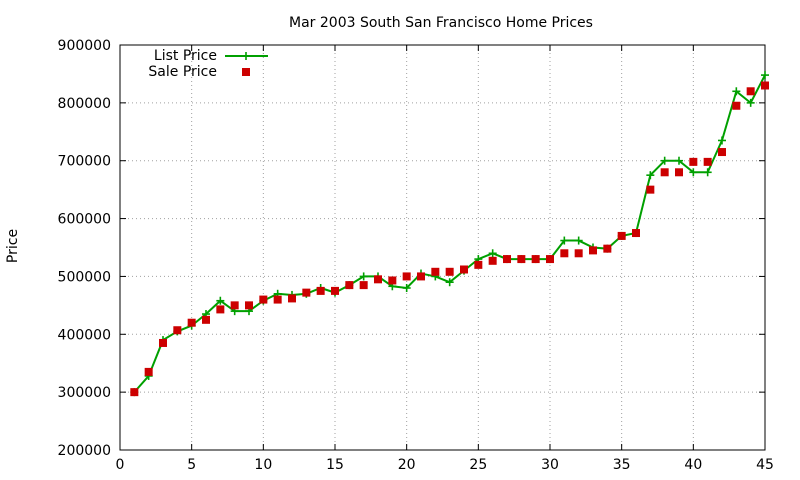  What do you see at coordinates (84, 393) in the screenshot?
I see `y-tick-label: 300000` at bounding box center [84, 393].